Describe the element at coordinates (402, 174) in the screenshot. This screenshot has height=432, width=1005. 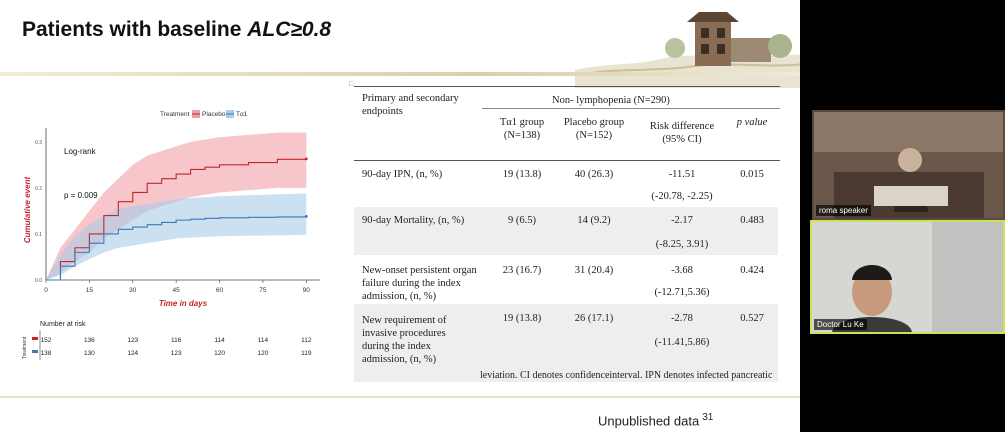
I see `row-1-endpoint: 90-day IPN, (n, %)` at that location.